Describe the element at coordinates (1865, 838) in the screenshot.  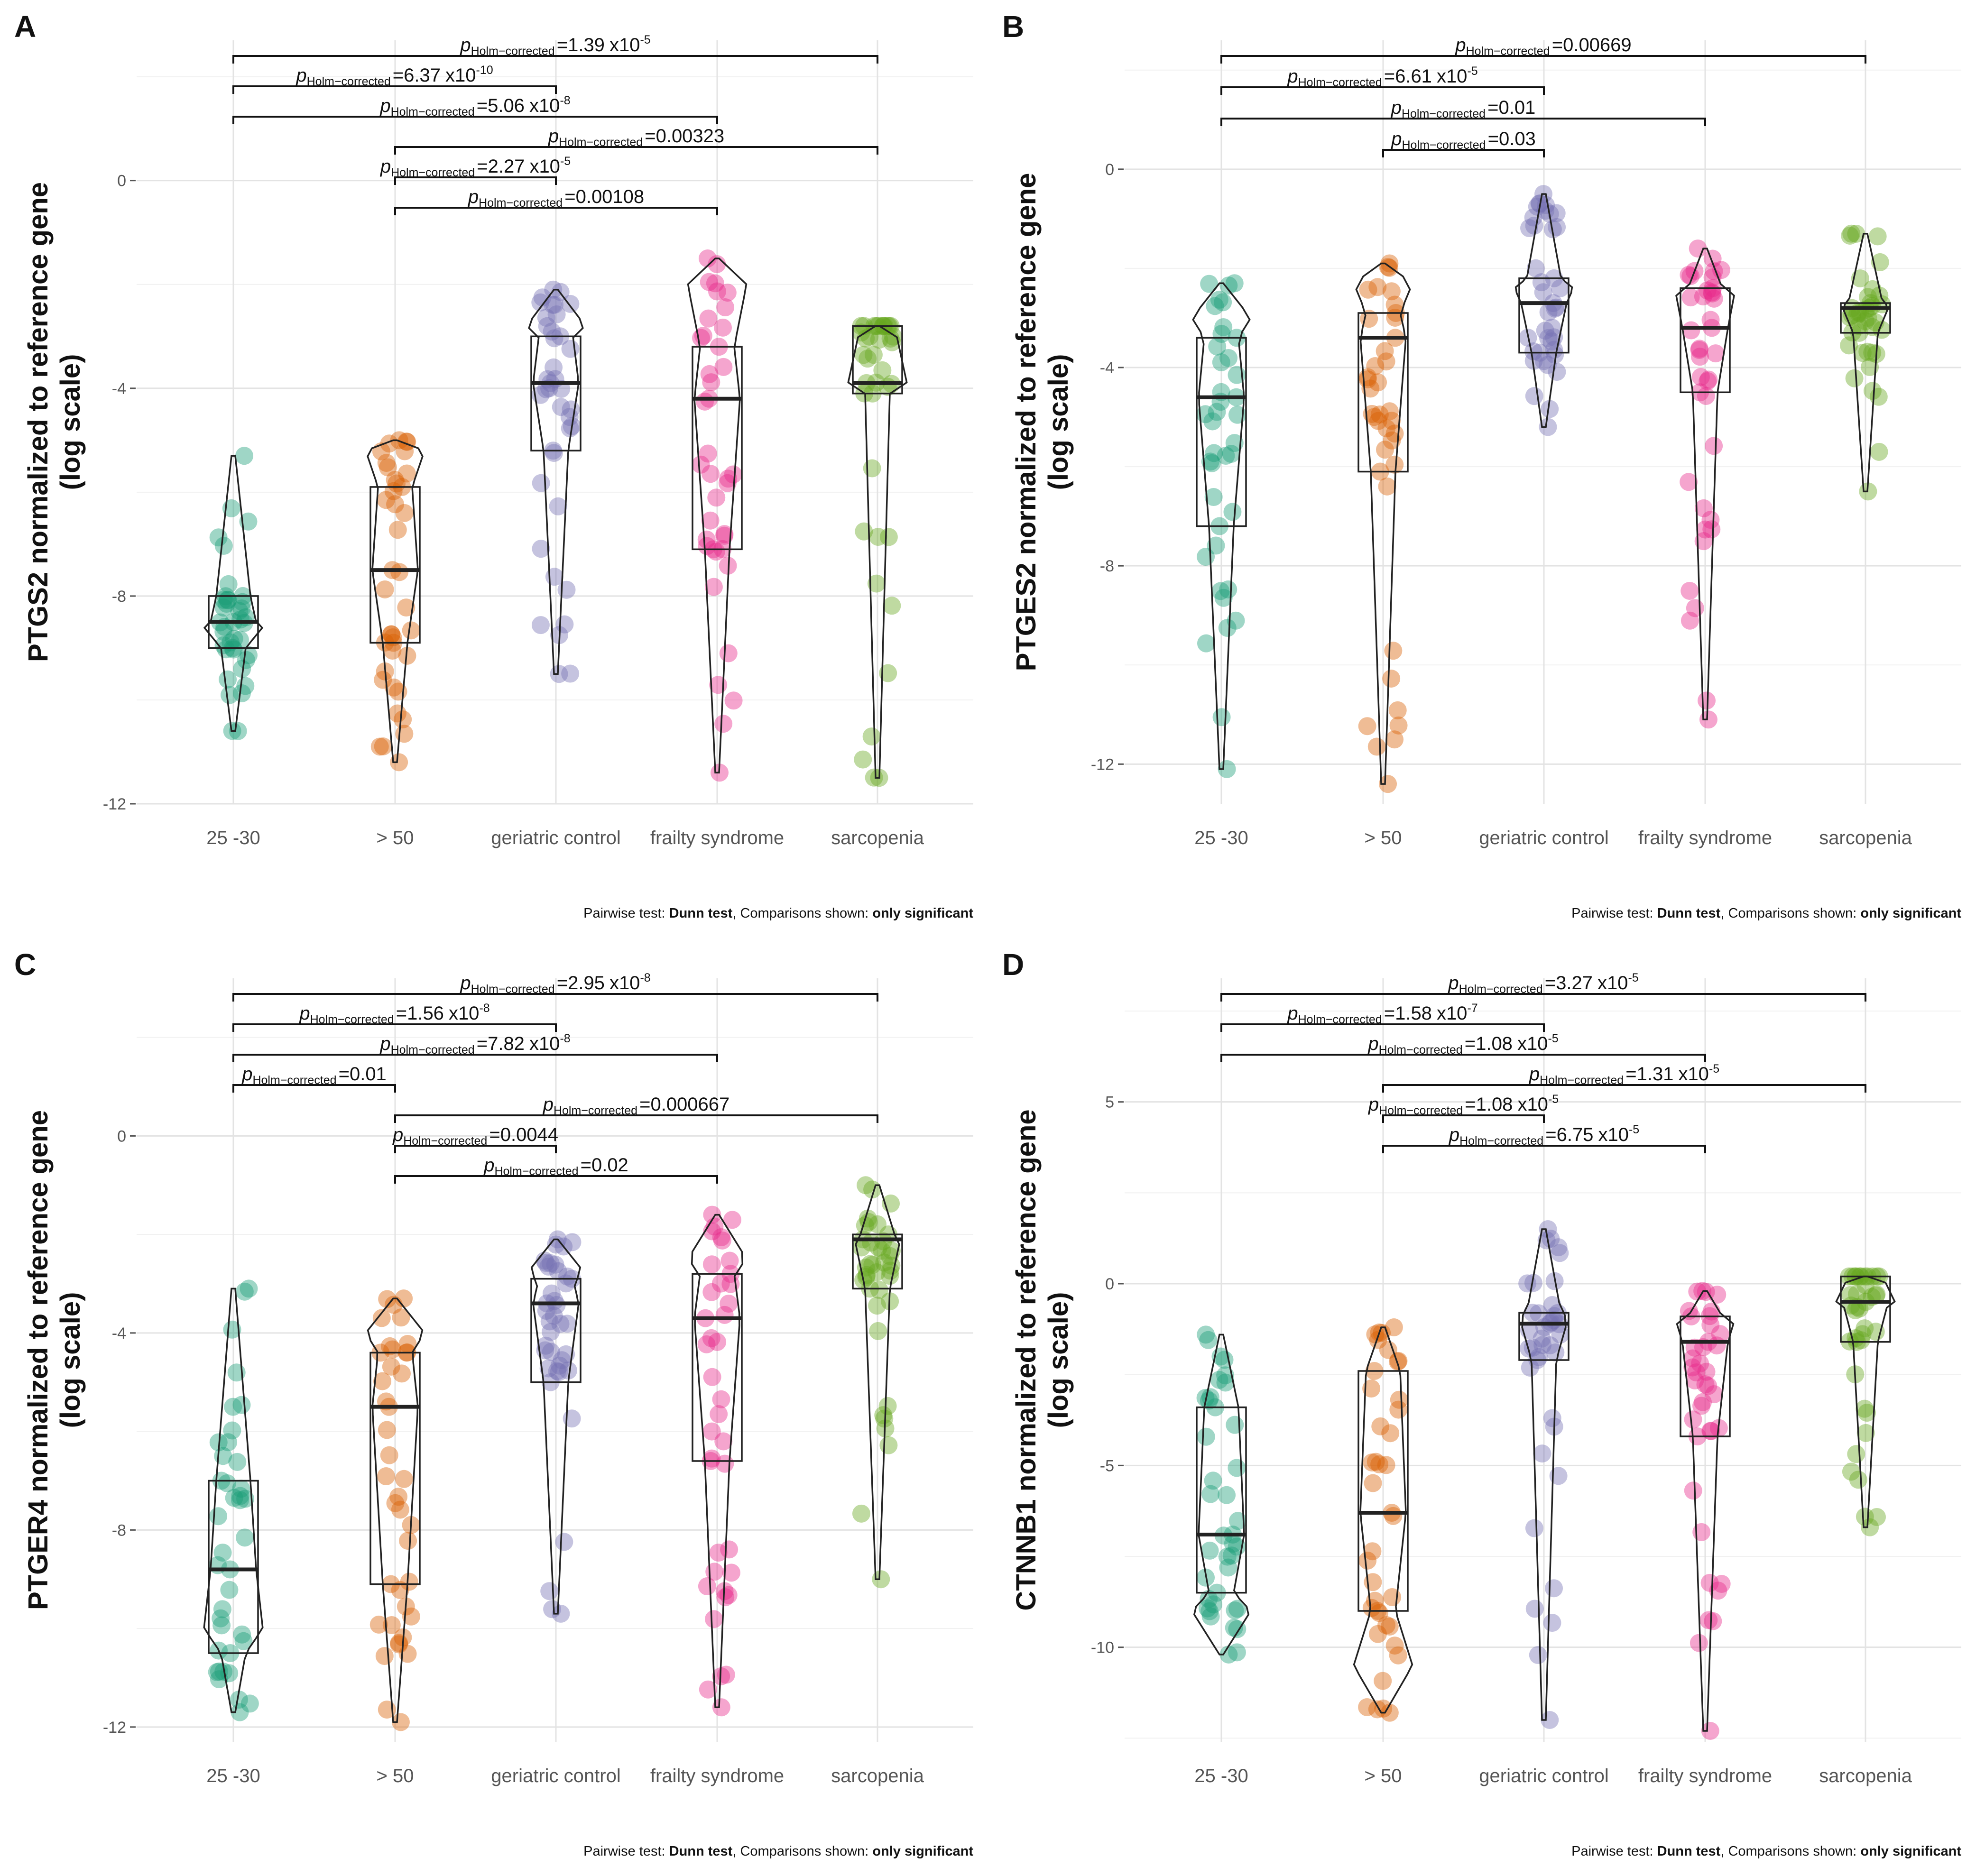
I see `x-tick-label-sarcopenia: sarcopenia` at that location.